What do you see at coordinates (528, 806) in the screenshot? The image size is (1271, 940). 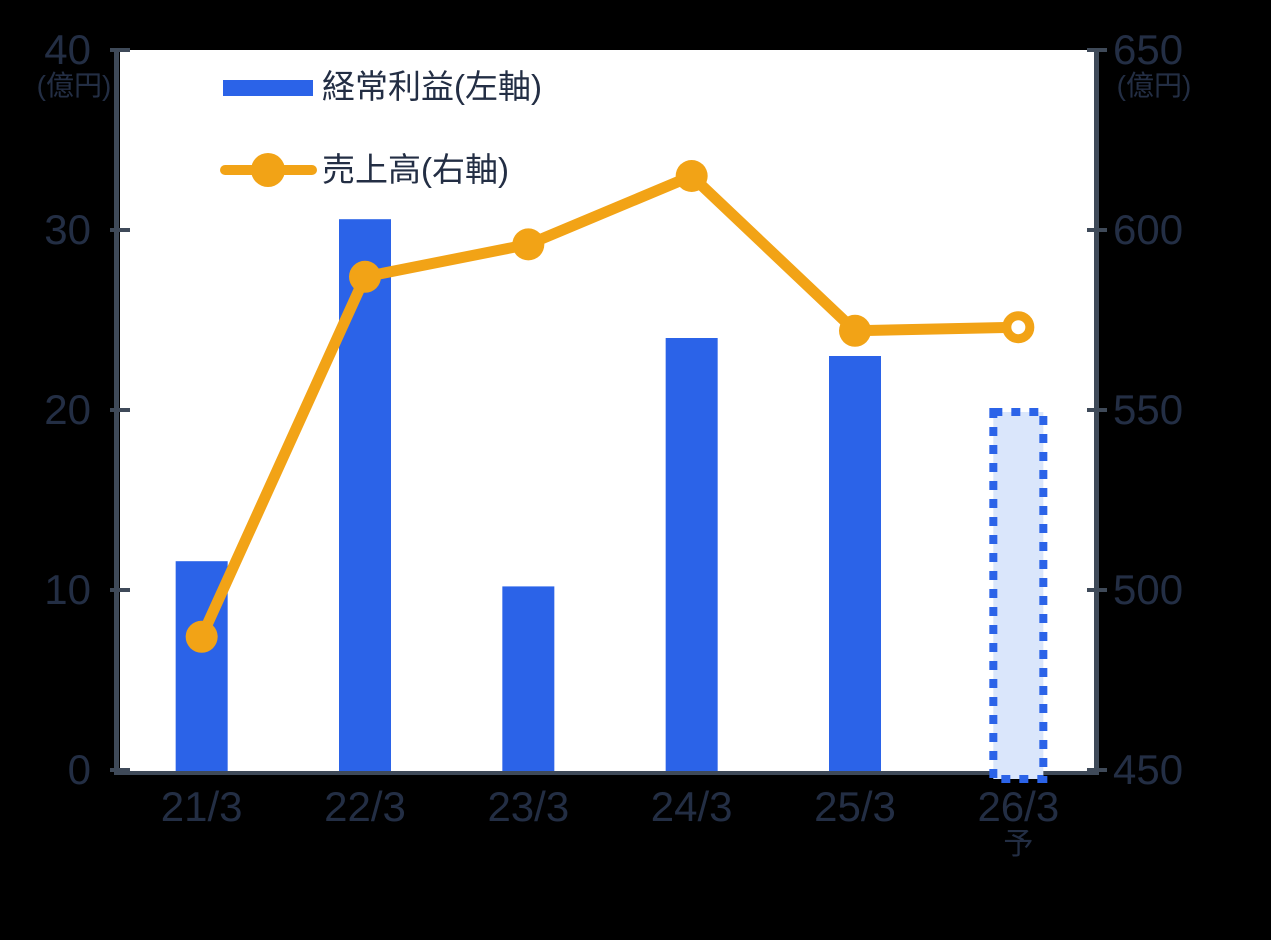 I see `x-axis-label-23/3: 23/3` at bounding box center [528, 806].